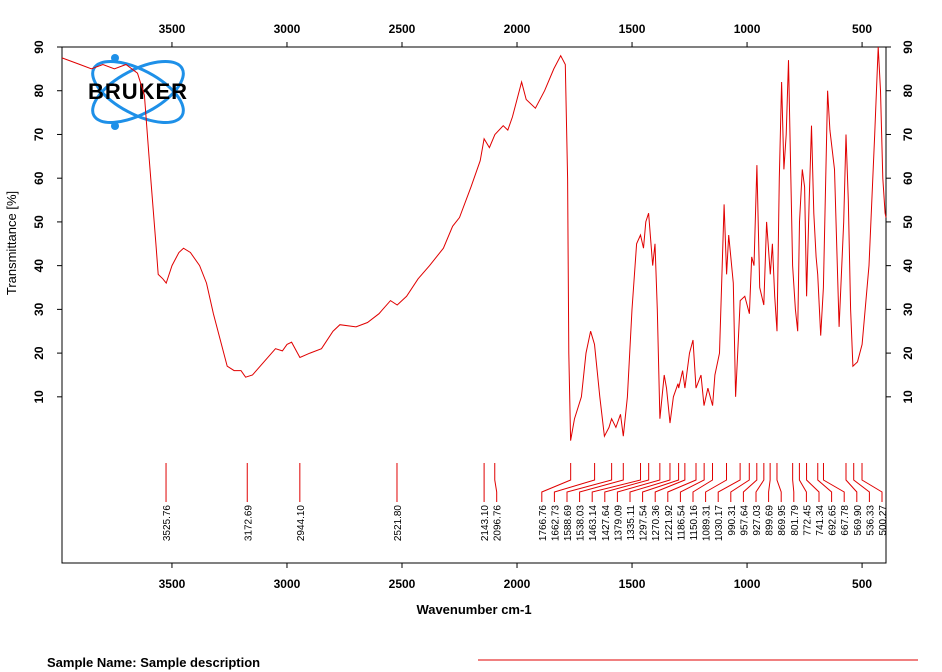 The width and height of the screenshot is (942, 672). Describe the element at coordinates (172, 584) in the screenshot. I see `x-tick-label: 3500` at that location.